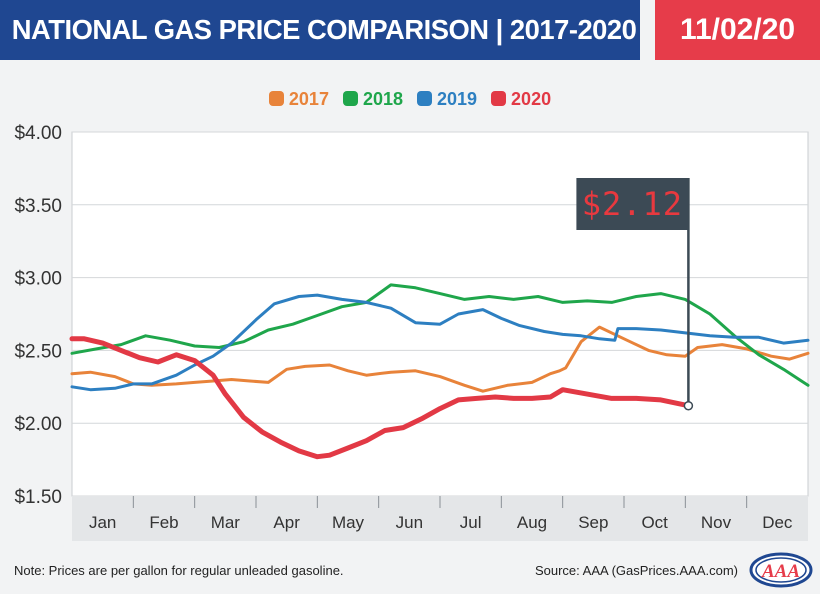 This screenshot has width=820, height=594. What do you see at coordinates (688, 405) in the screenshot?
I see `callout-point` at bounding box center [688, 405].